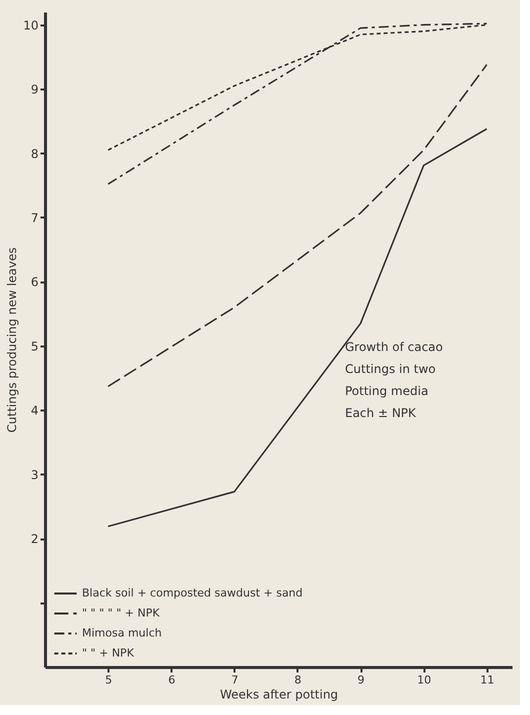  Describe the element at coordinates (12, 340) in the screenshot. I see `y-axis-title: Cuttings producing new leaves` at that location.